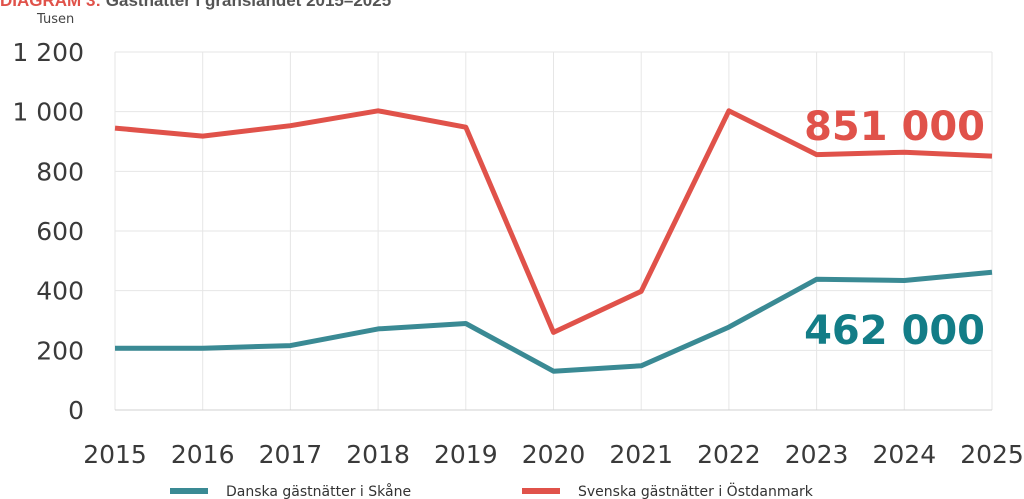  What do you see at coordinates (696, 490) in the screenshot?
I see `legend-label: Svenska gästnätter i Östdanmark` at bounding box center [696, 490].